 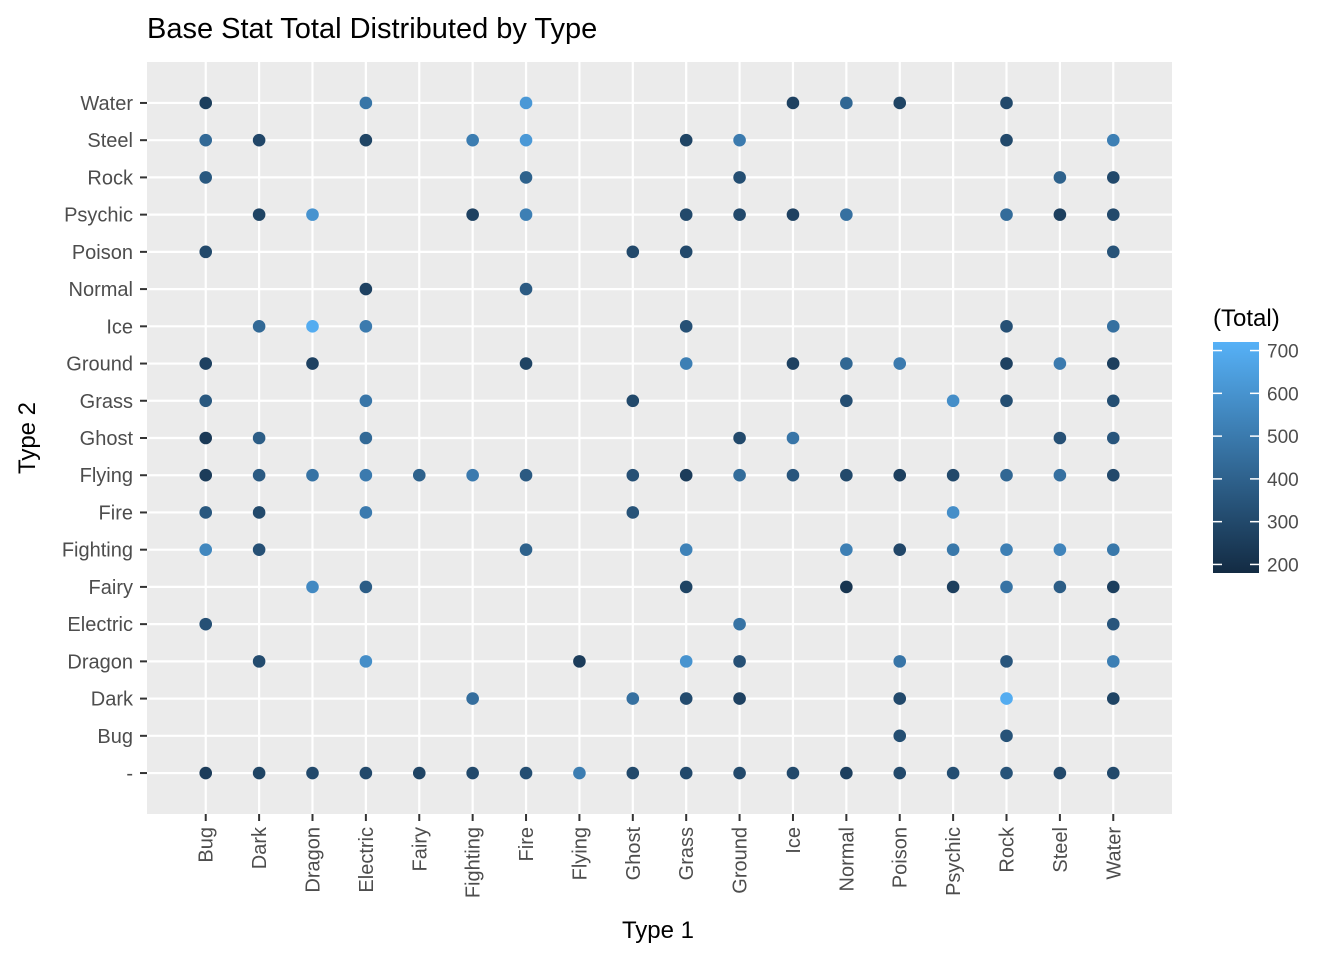 I want to click on point-grass-dragon, so click(x=686, y=661).